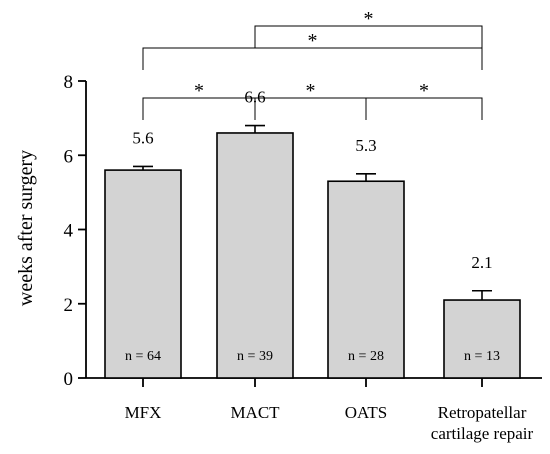 This screenshot has height=454, width=550. What do you see at coordinates (482, 356) in the screenshot?
I see `sample-size-label: n = 13` at bounding box center [482, 356].